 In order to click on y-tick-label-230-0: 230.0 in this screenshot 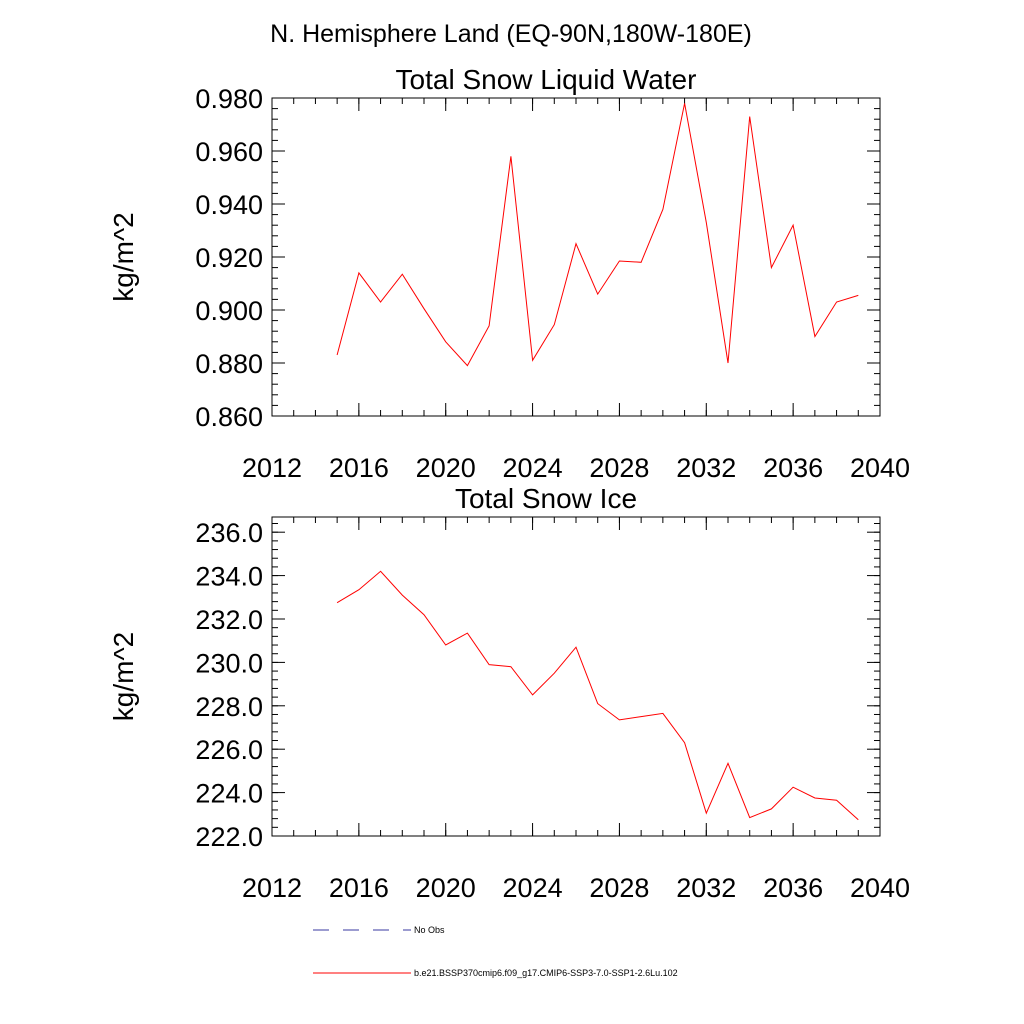, I will do `click(229, 663)`.